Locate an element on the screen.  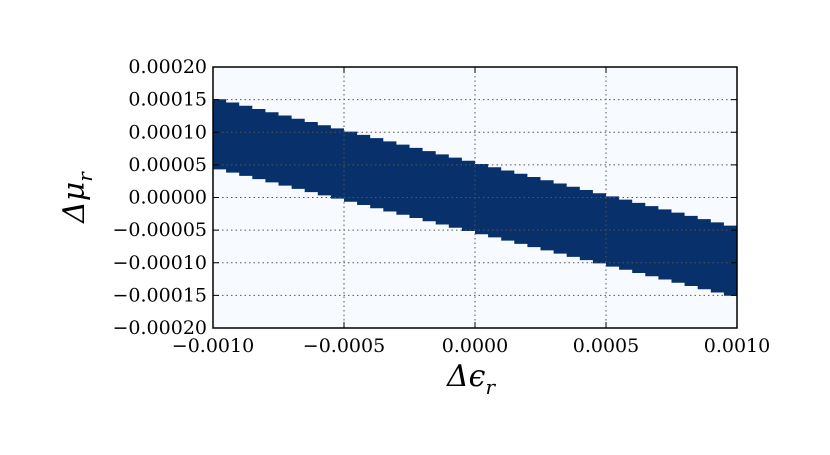
x-tick-label-2: 0.0000 is located at coordinates (475, 346).